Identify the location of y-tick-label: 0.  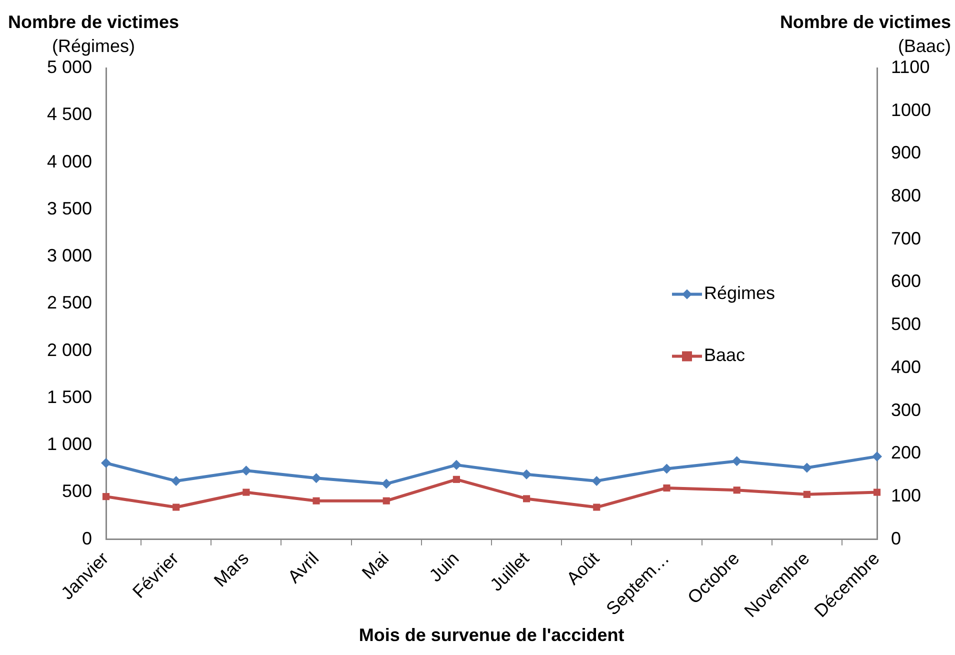
(87, 538).